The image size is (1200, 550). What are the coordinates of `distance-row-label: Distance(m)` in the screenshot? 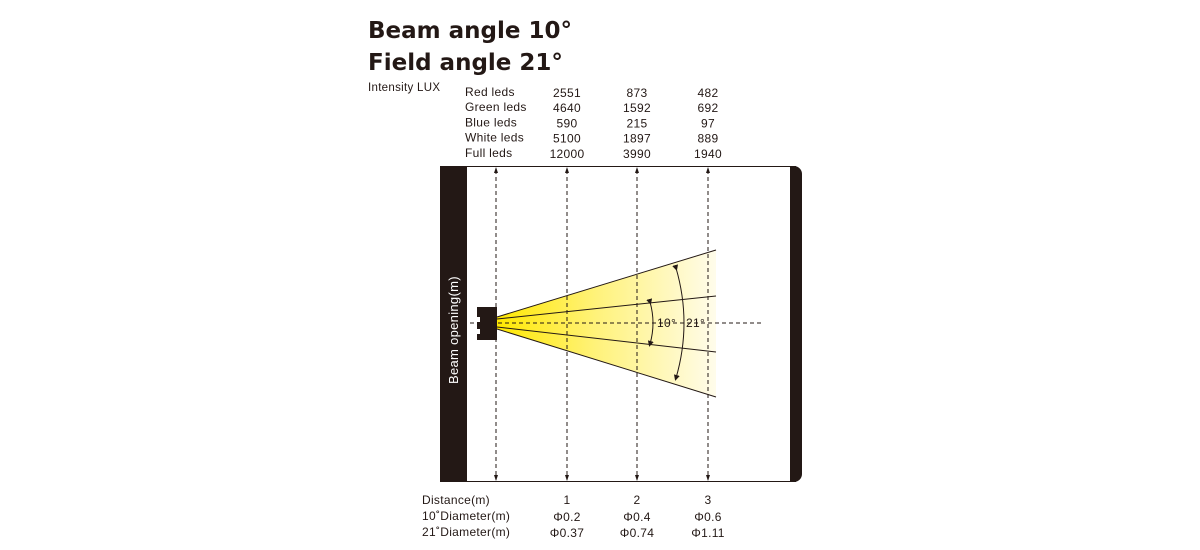 It's located at (456, 500).